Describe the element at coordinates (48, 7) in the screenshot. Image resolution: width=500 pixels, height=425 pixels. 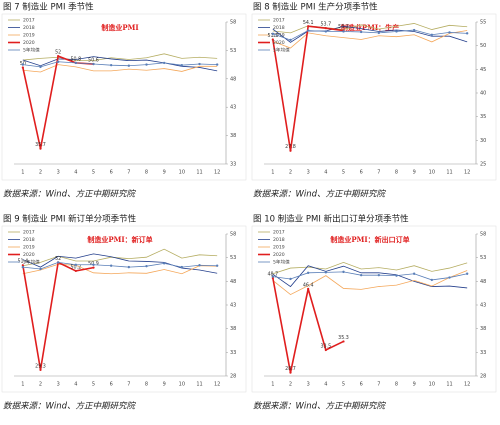
I see `figure-caption: 图 7 制造业 PMI 季节性` at that location.